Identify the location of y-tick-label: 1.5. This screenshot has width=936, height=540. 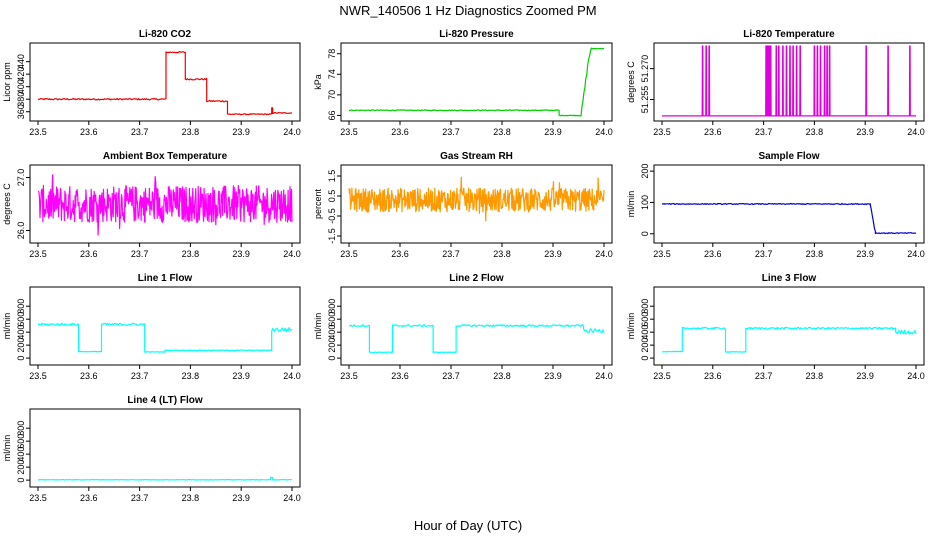
(332, 176).